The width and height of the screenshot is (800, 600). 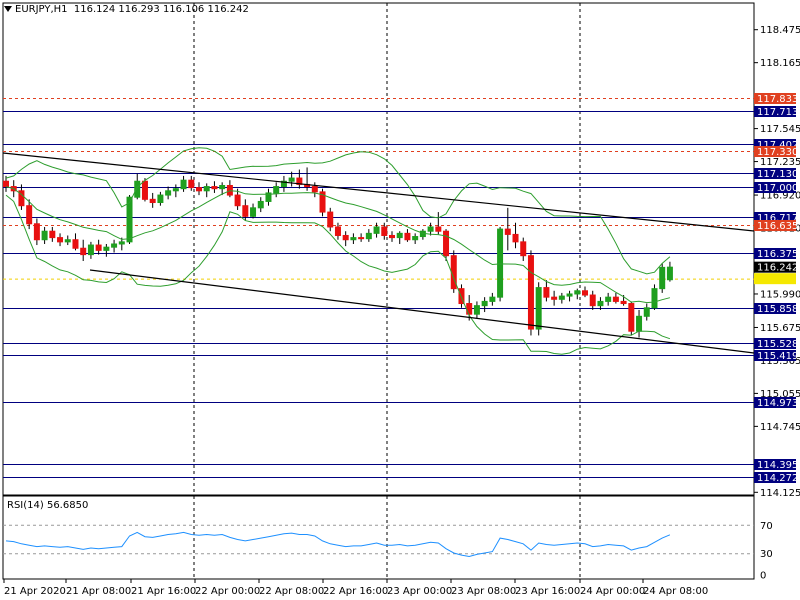 I want to click on y-tick-label: 118.475, so click(x=780, y=30).